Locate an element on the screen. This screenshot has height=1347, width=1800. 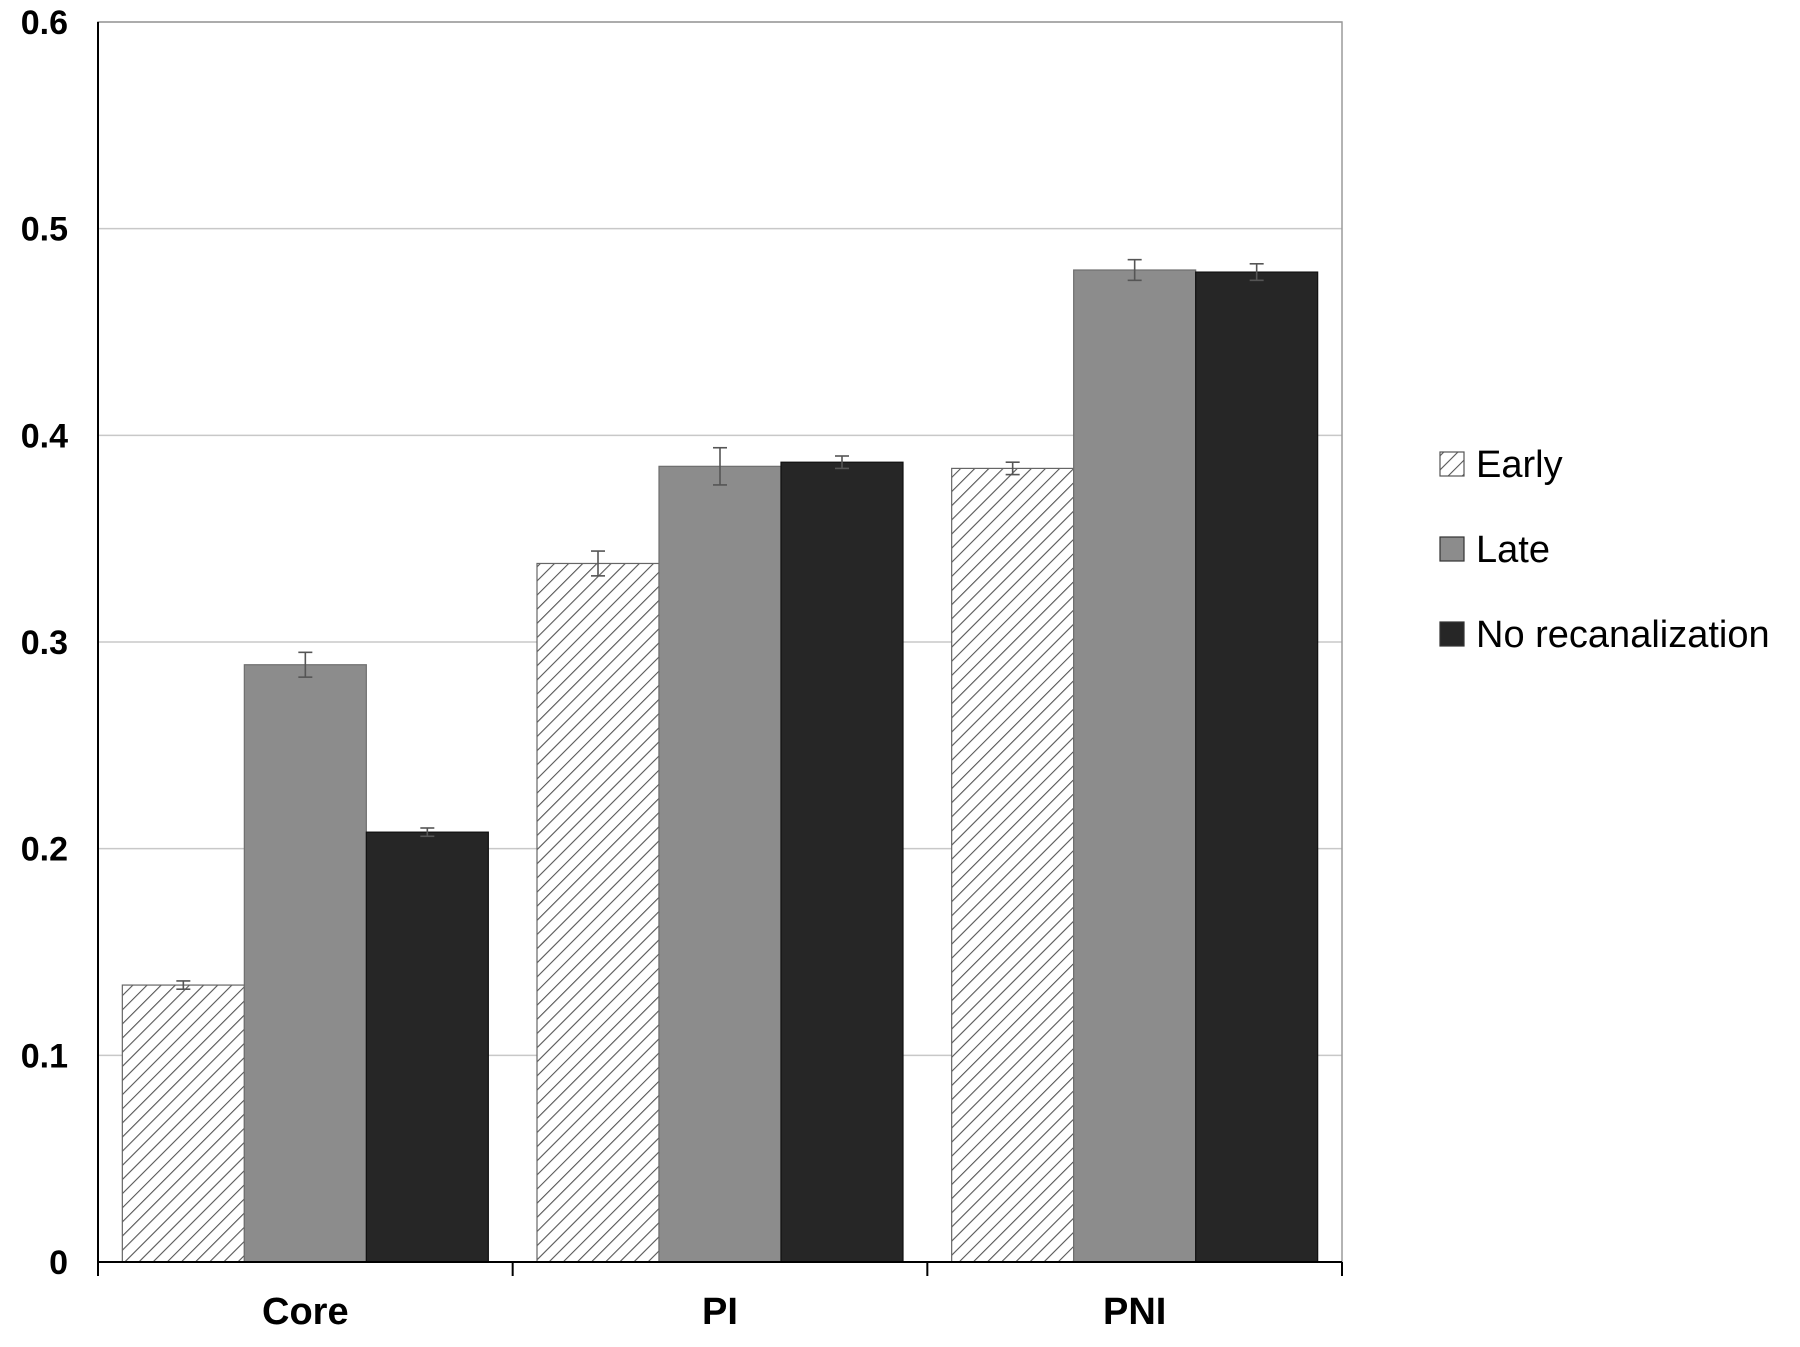
category-label: PI is located at coordinates (720, 1312).